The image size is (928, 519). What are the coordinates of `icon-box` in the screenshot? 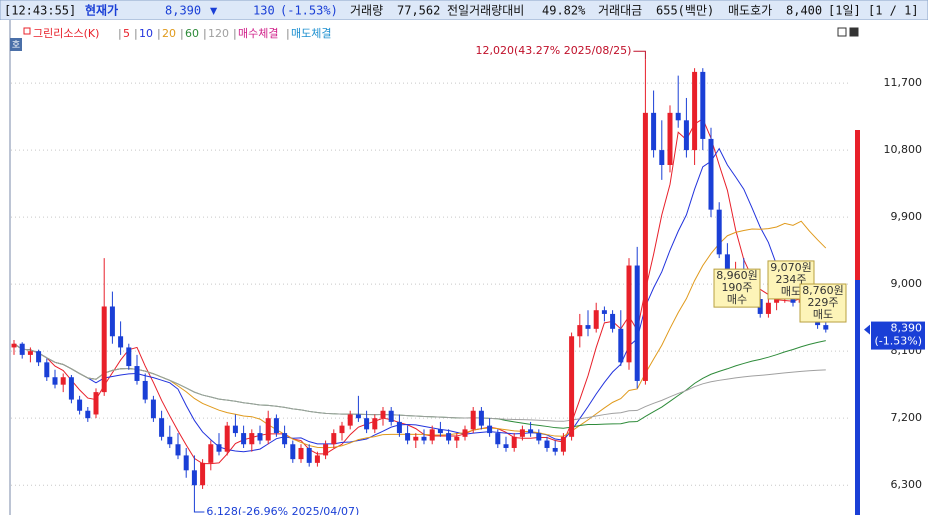 It's located at (16, 44).